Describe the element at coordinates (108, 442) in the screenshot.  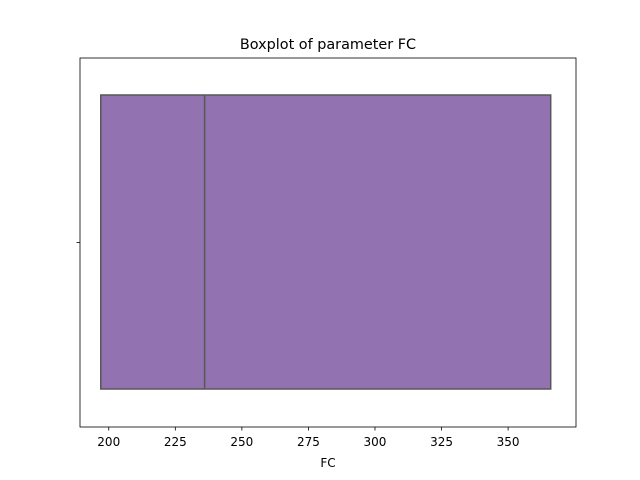
I see `x-tick-label: 200` at that location.